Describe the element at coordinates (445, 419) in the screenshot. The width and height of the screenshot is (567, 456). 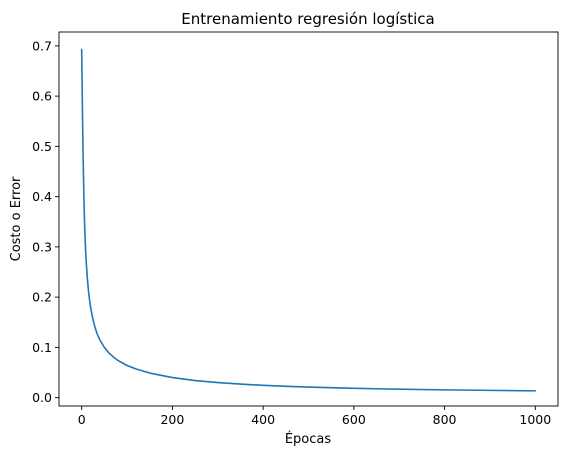
I see `x-tick-label: 800` at that location.